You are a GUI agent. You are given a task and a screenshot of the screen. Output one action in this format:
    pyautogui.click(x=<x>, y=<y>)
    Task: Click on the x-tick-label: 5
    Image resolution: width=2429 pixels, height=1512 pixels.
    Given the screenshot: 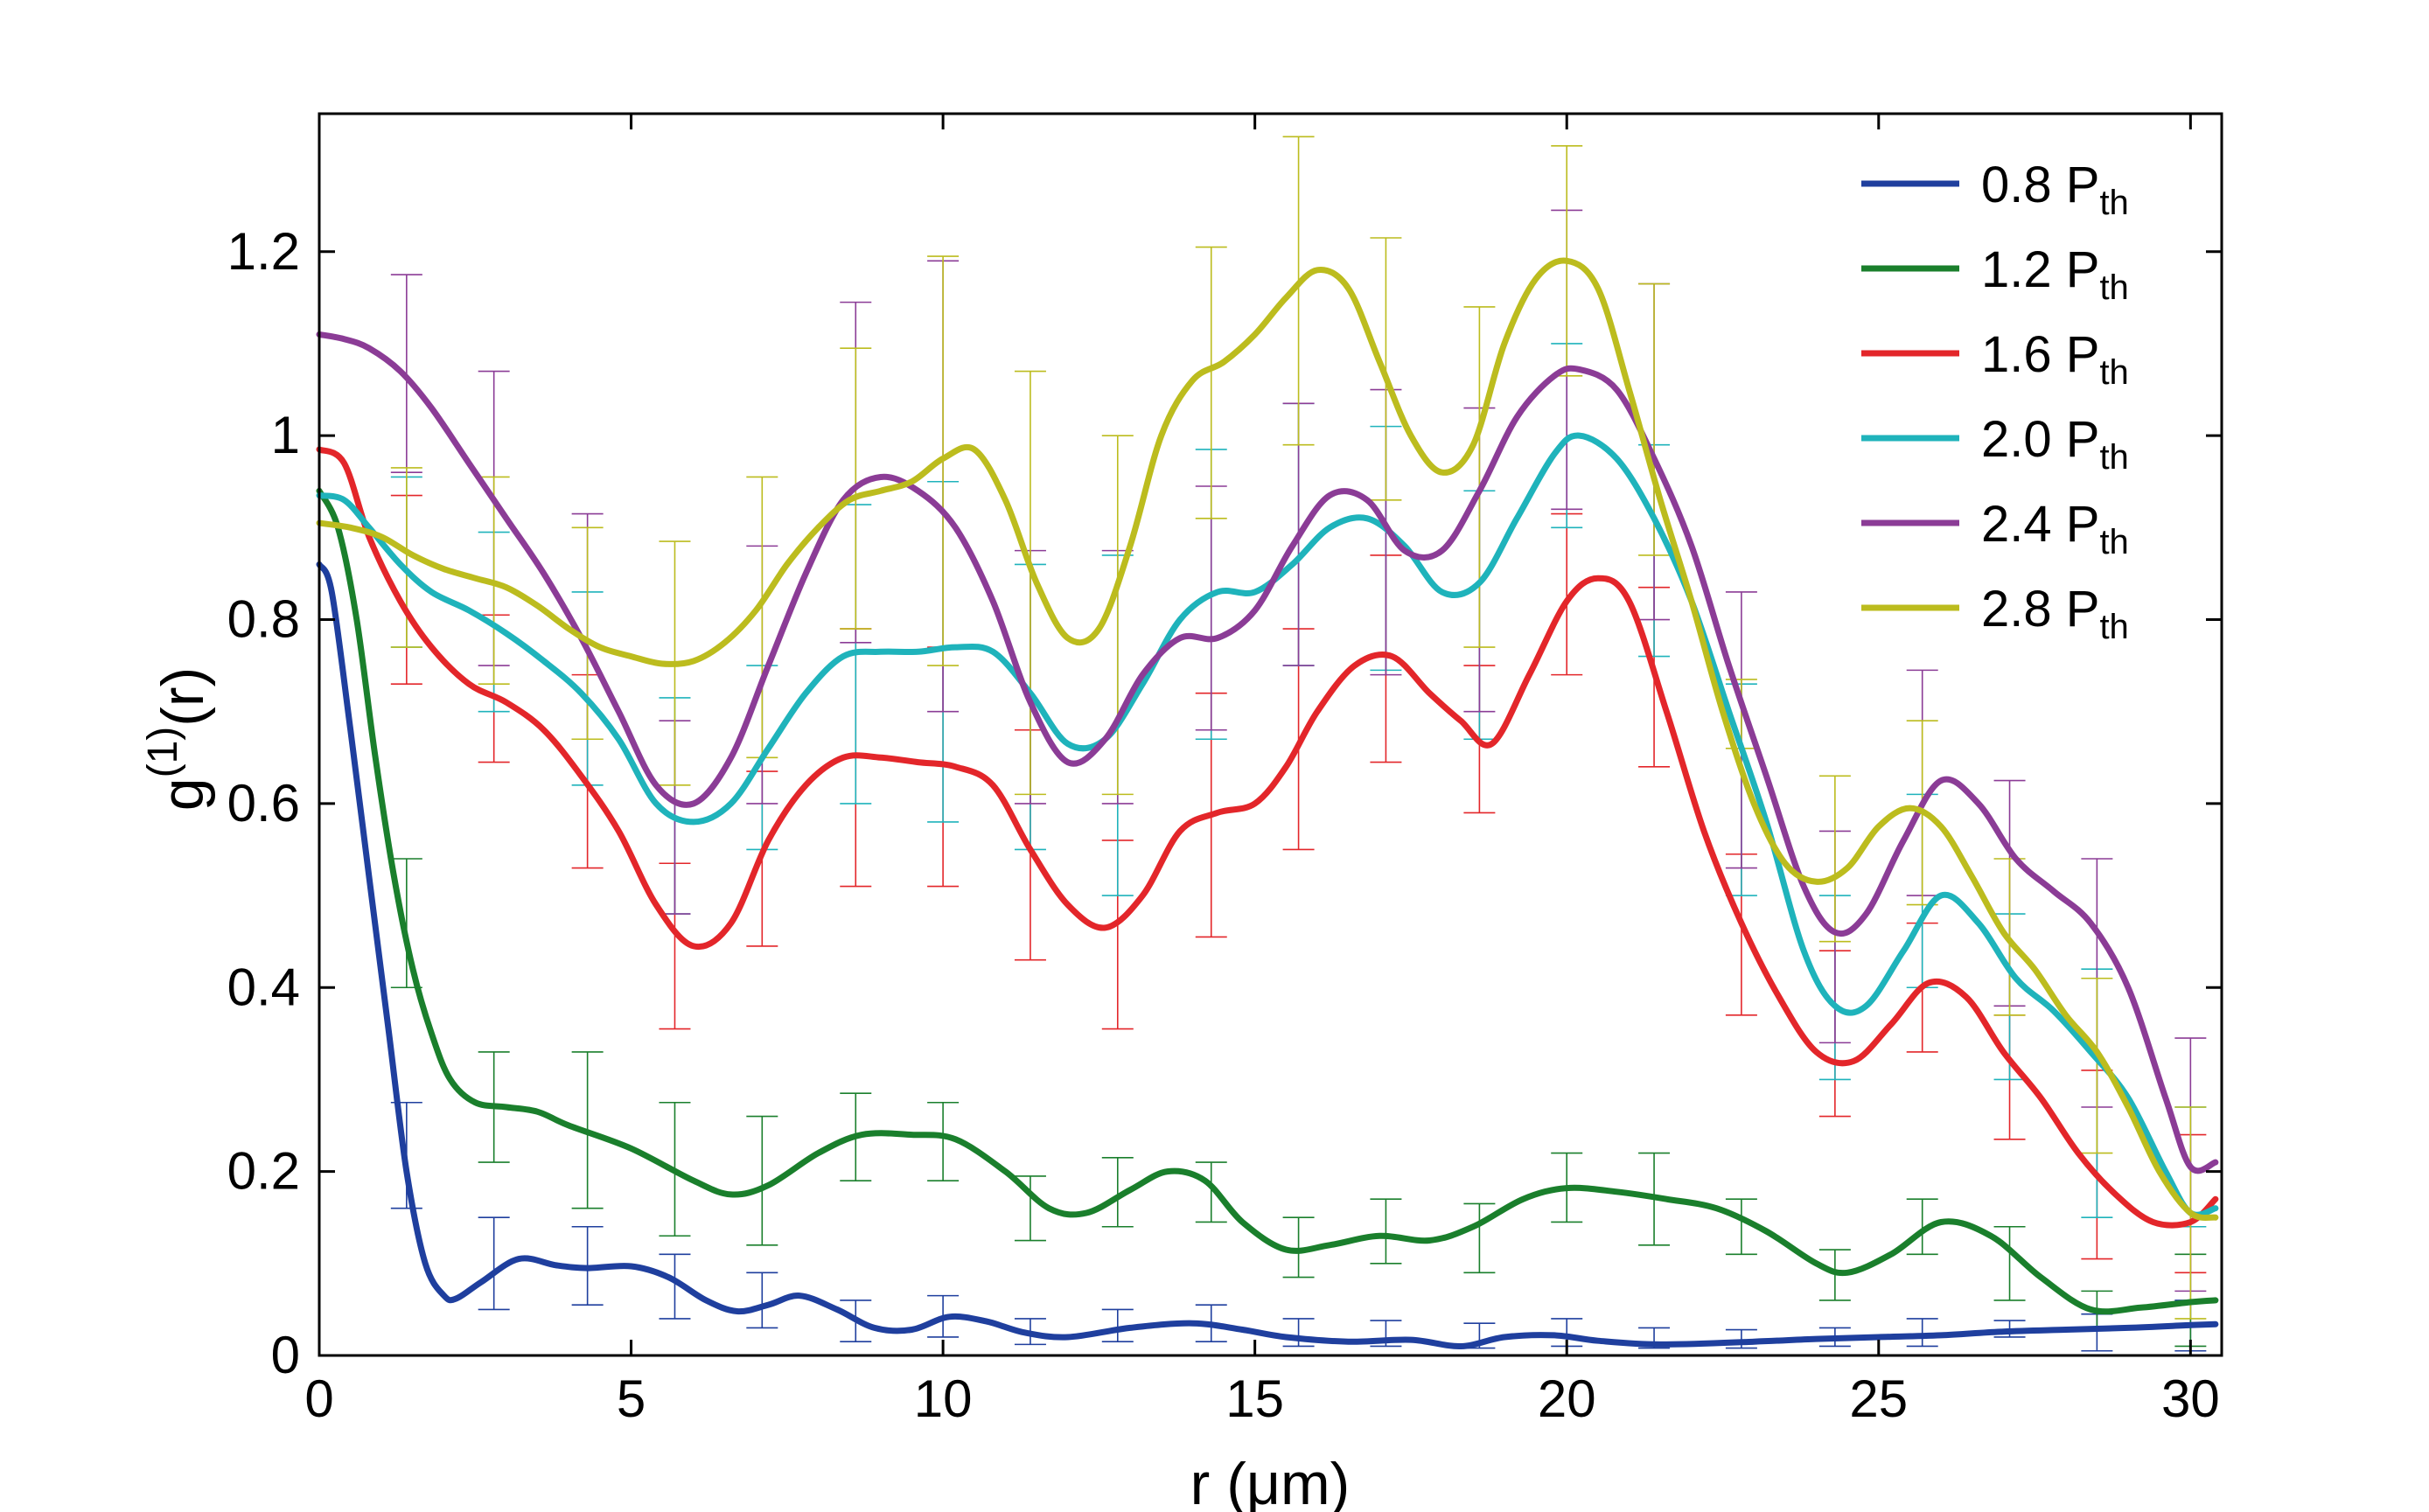 What is the action you would take?
    pyautogui.click(x=631, y=1399)
    